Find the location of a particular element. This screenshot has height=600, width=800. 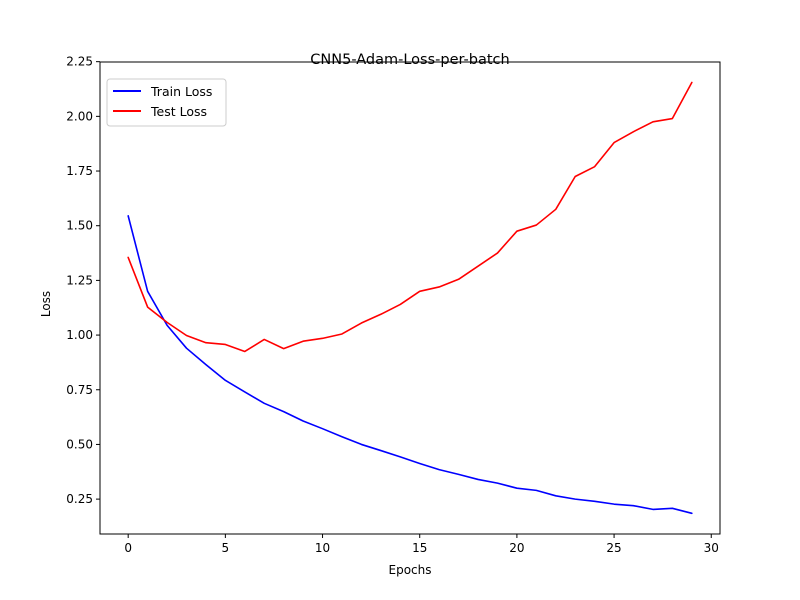

x-axis: 0 5 10 15 20 25 30 is located at coordinates (421, 544).